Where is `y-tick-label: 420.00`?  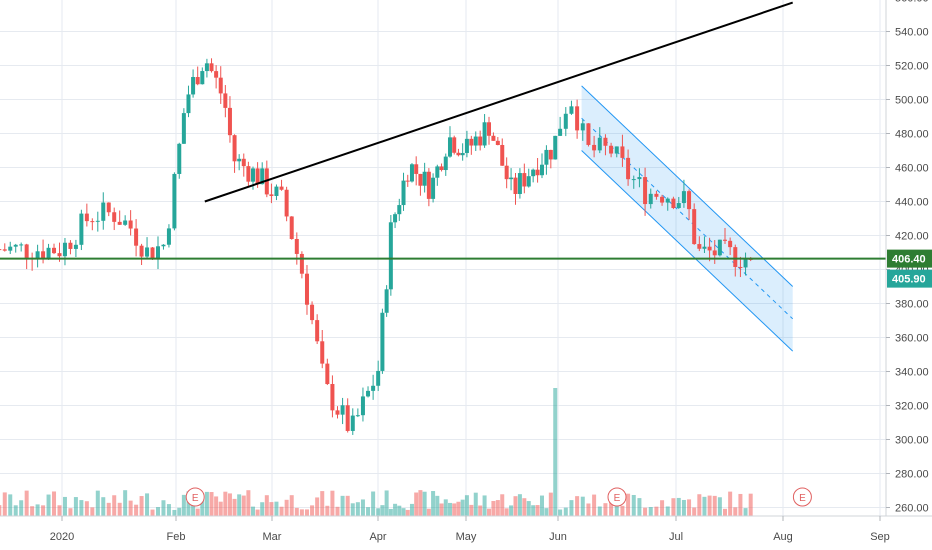 y-tick-label: 420.00 is located at coordinates (912, 237).